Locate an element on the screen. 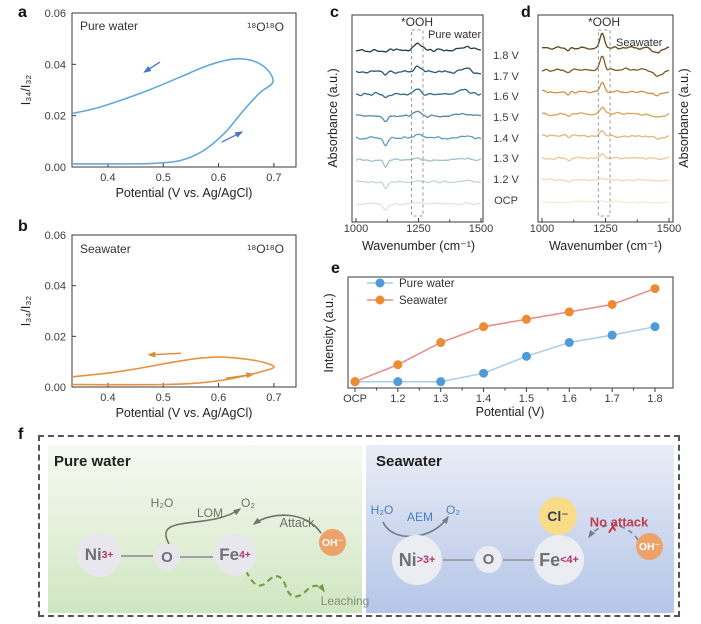  x-tick-label: 1.3 is located at coordinates (440, 399).